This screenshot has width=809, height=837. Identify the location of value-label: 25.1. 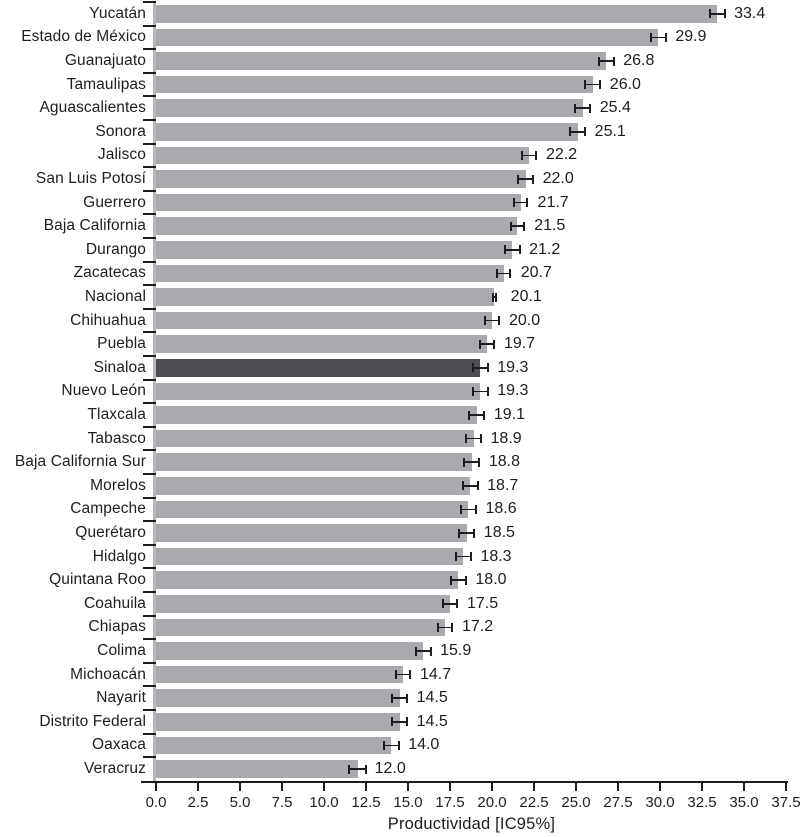
(610, 131).